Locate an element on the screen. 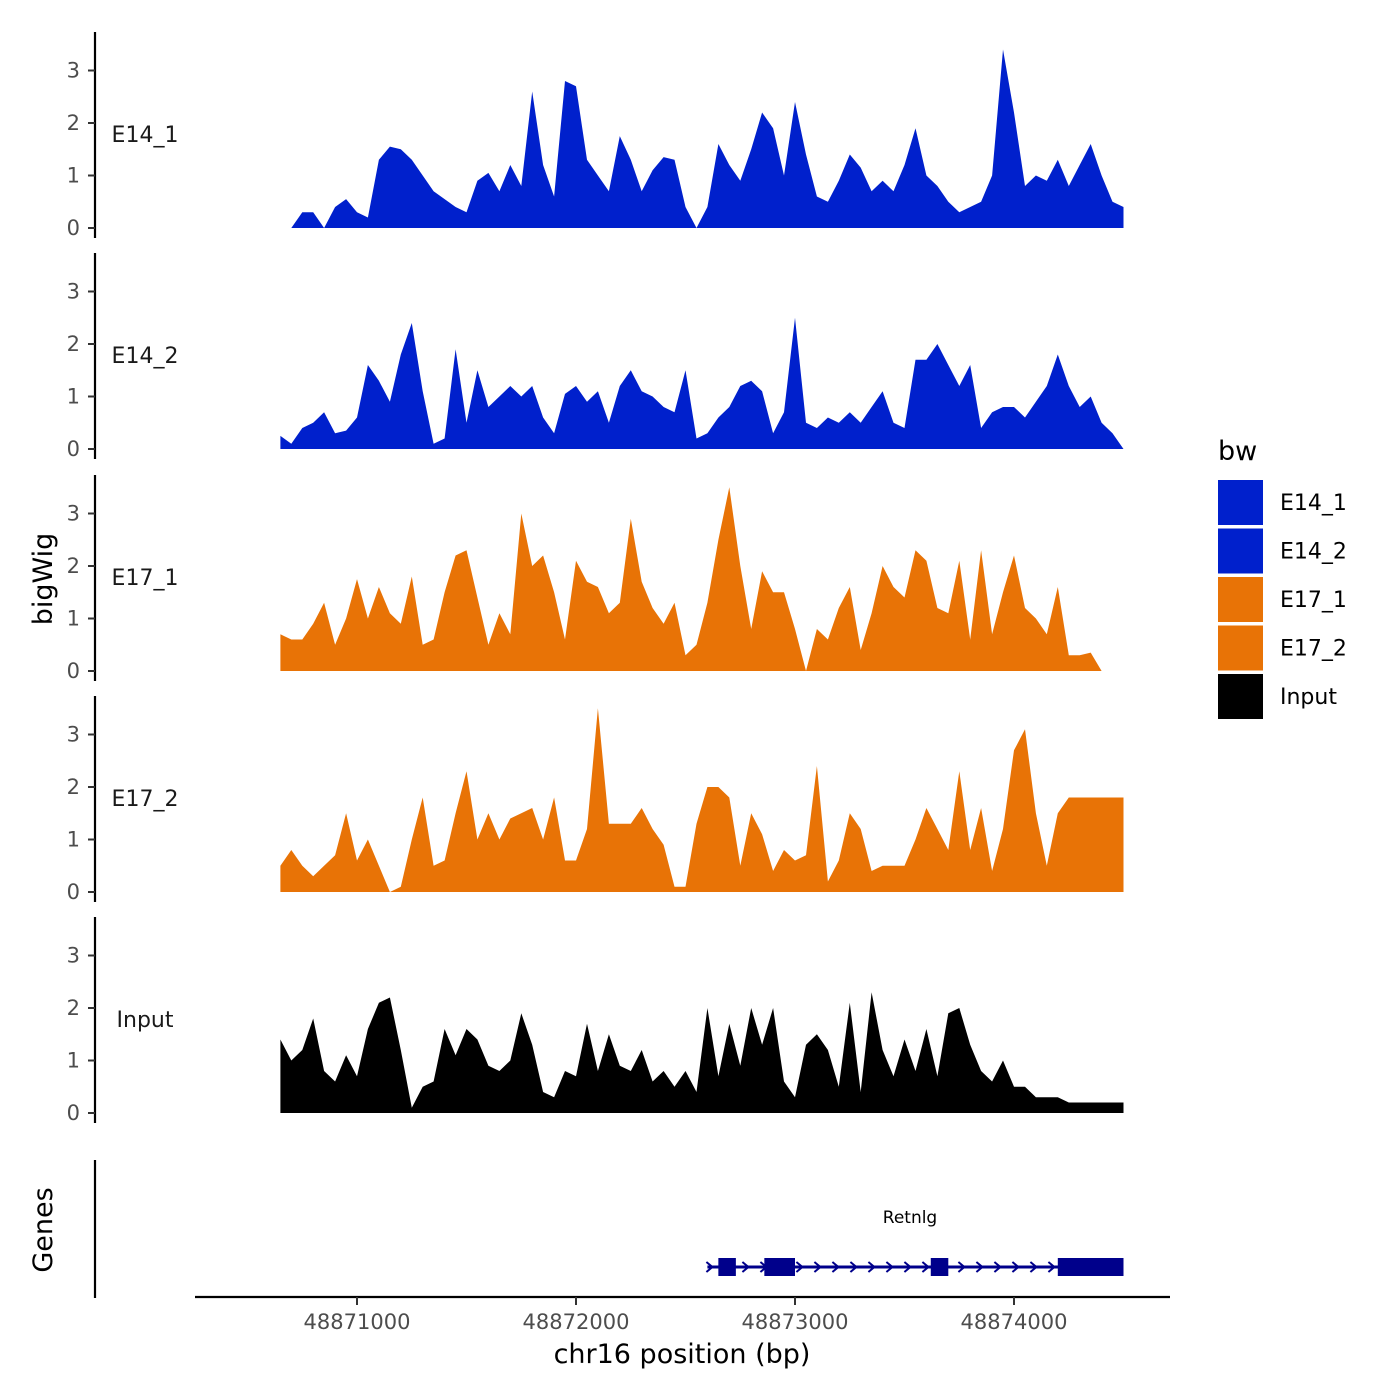  x-tick-label: 48874000 is located at coordinates (1014, 1322).